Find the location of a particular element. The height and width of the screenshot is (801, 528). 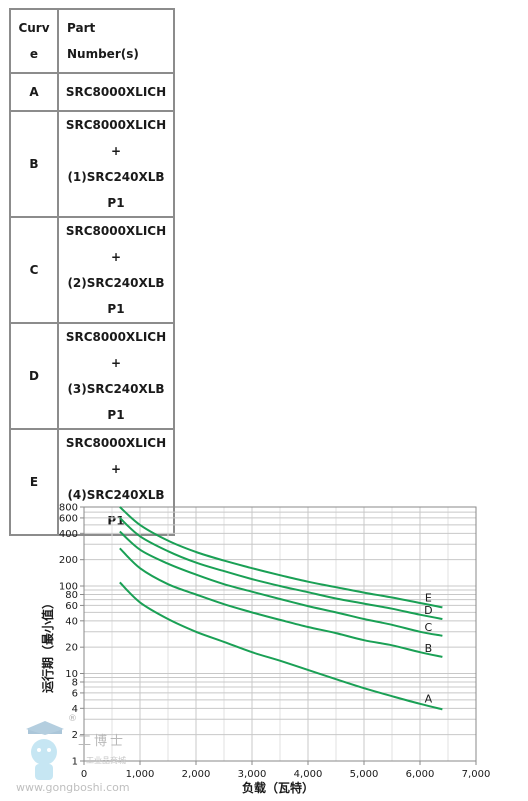

header-curve-label: Curve is located at coordinates (34, 41).